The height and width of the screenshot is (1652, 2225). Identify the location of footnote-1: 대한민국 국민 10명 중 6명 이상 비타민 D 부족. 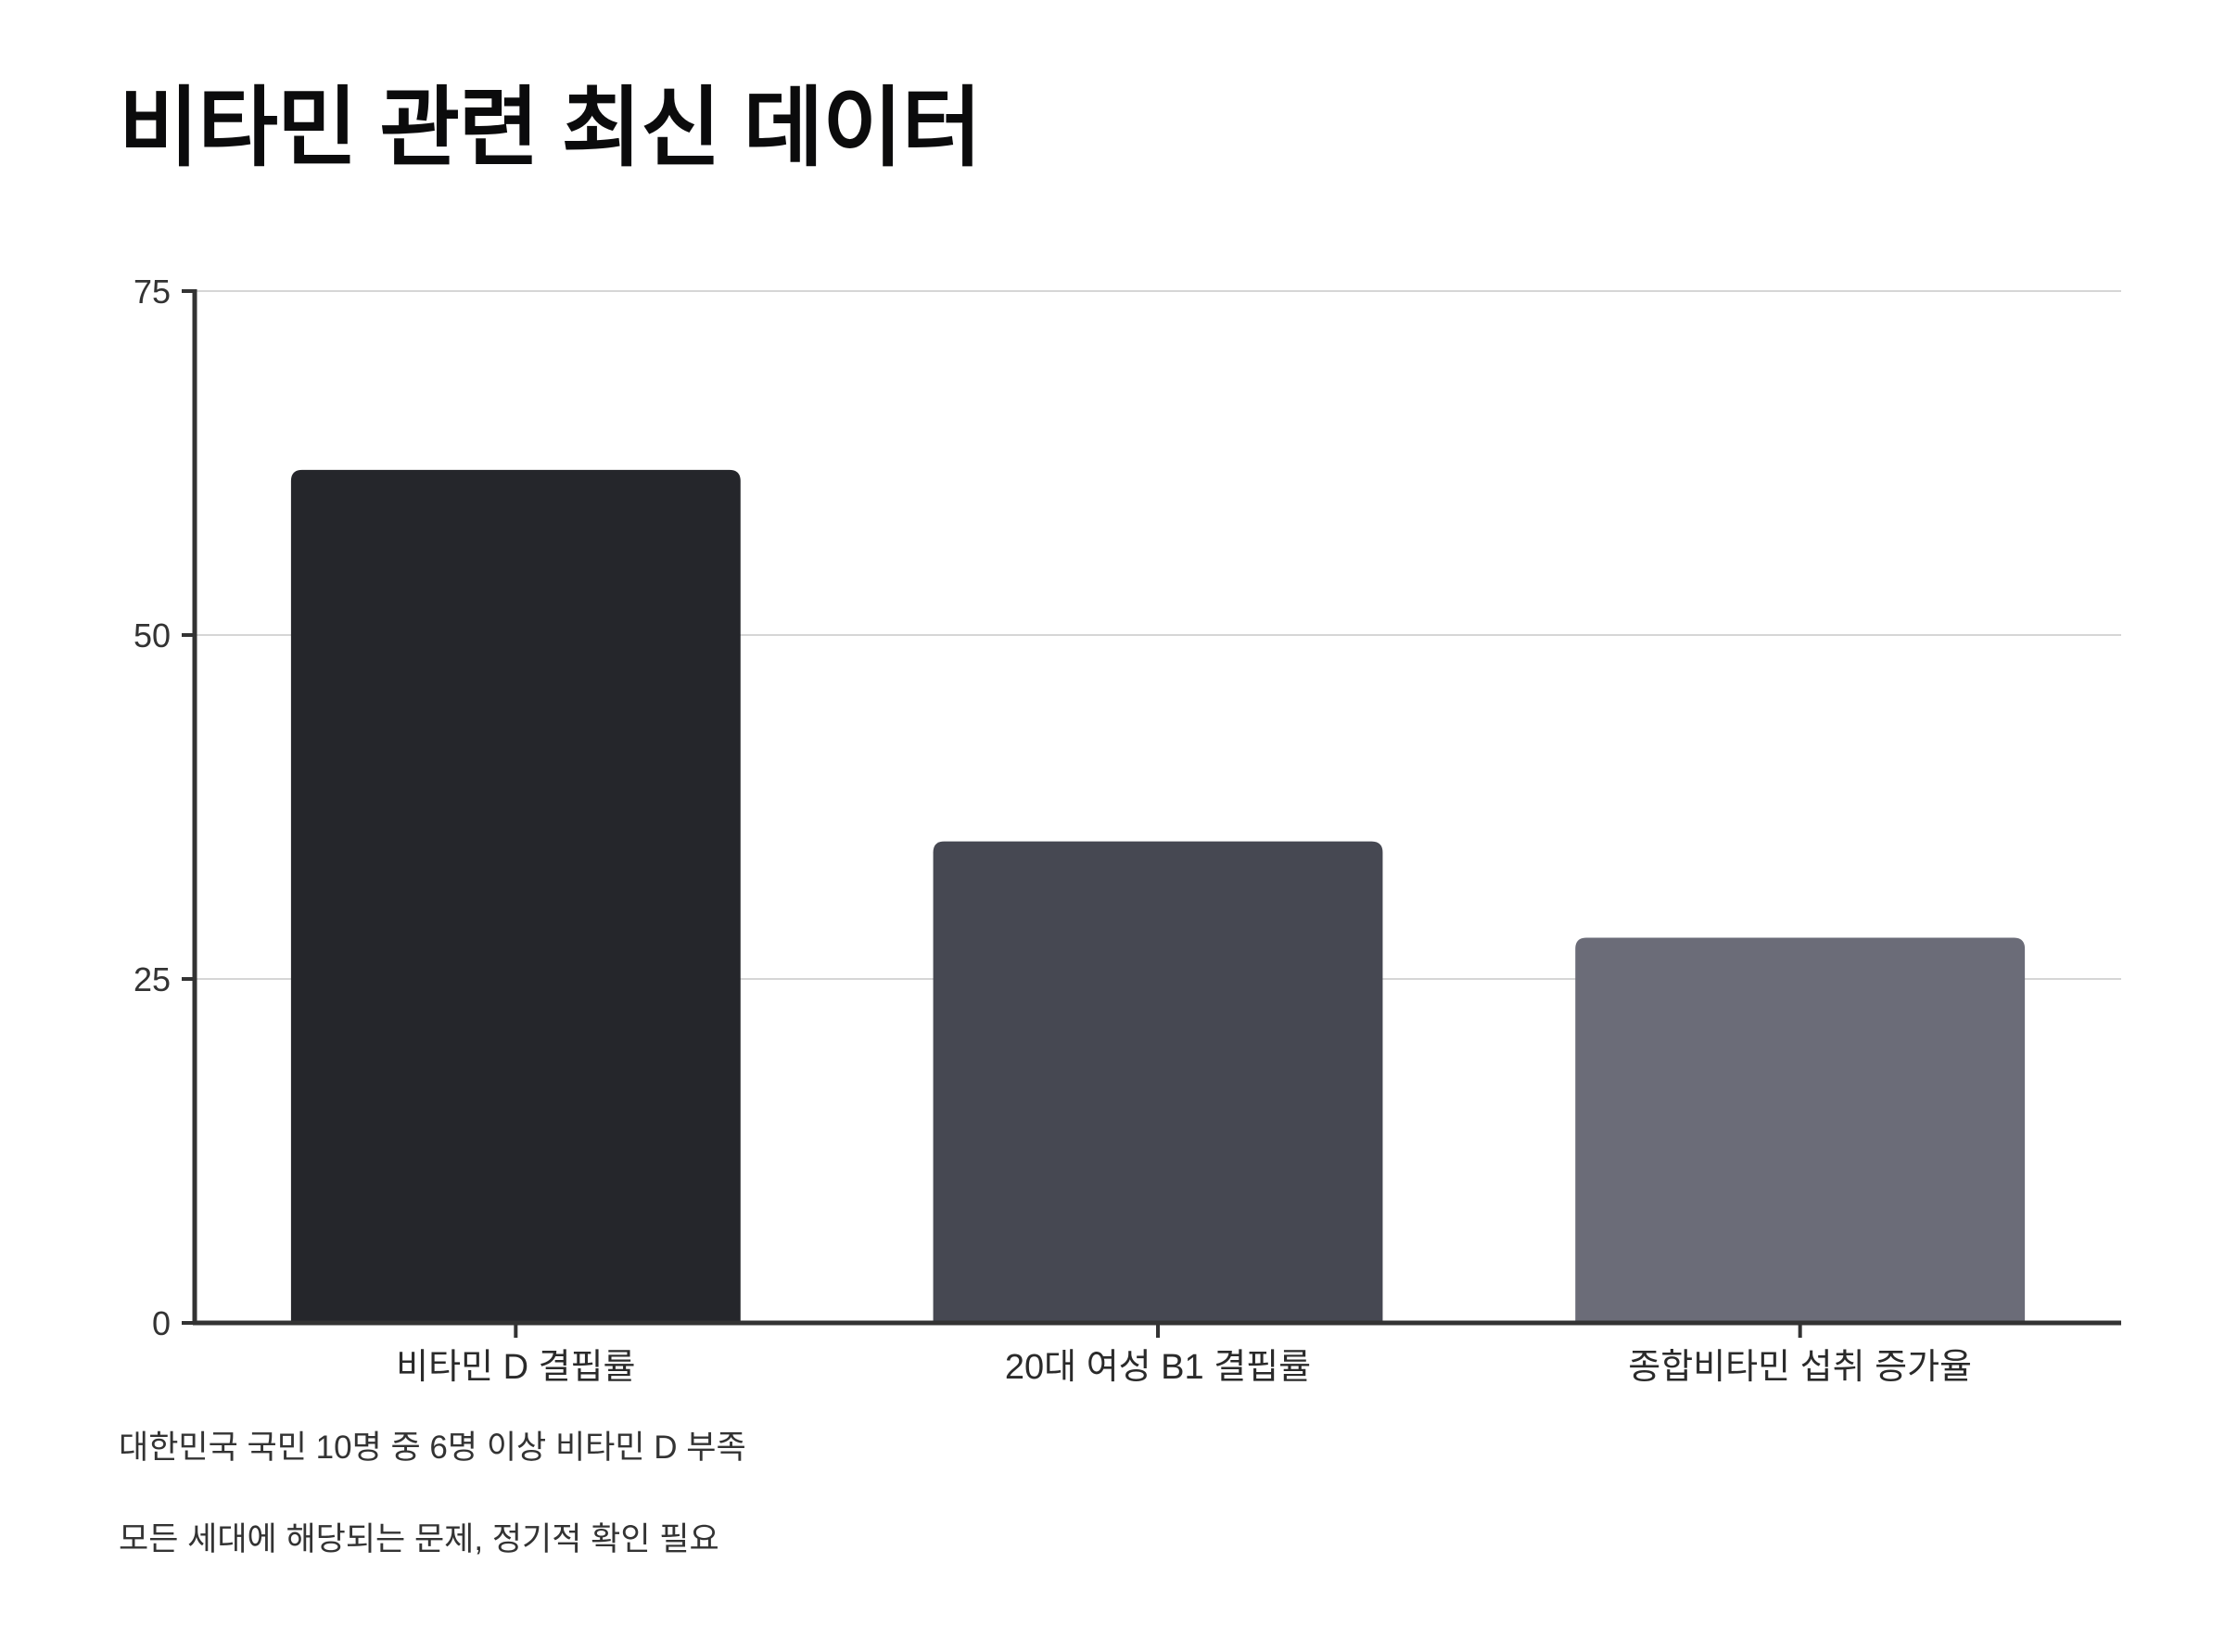
(432, 1448).